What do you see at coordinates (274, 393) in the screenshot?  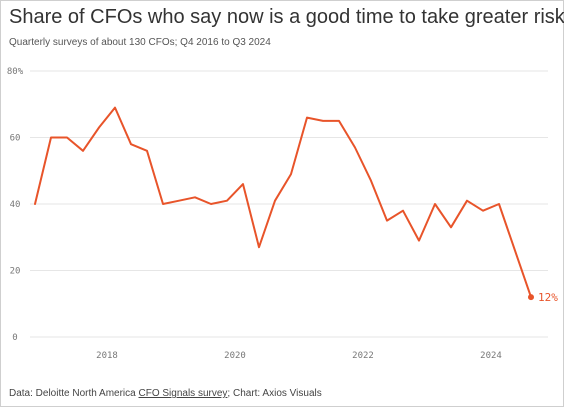 I see `source-suffix: ; Chart: Axios Visuals` at bounding box center [274, 393].